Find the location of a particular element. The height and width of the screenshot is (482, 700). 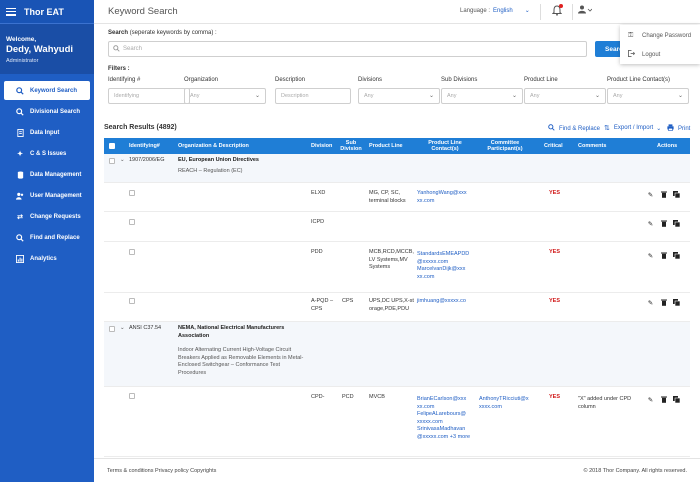

menu-icon is located at coordinates (11, 11).